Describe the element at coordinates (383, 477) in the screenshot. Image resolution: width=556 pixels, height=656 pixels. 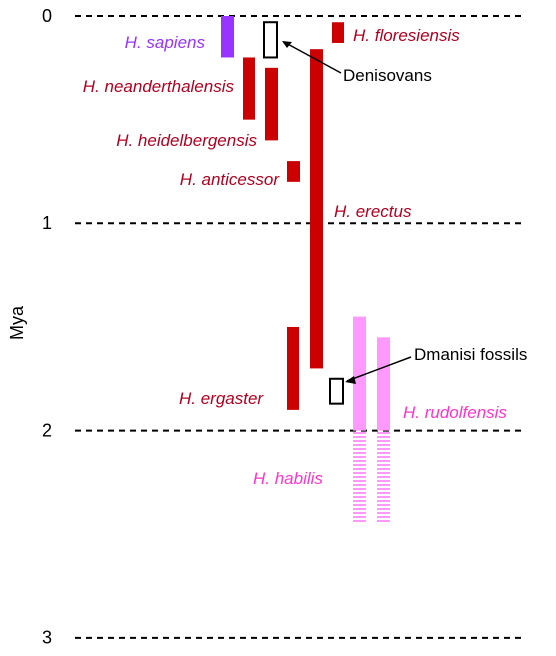
I see `bar-habilis-hatched` at that location.